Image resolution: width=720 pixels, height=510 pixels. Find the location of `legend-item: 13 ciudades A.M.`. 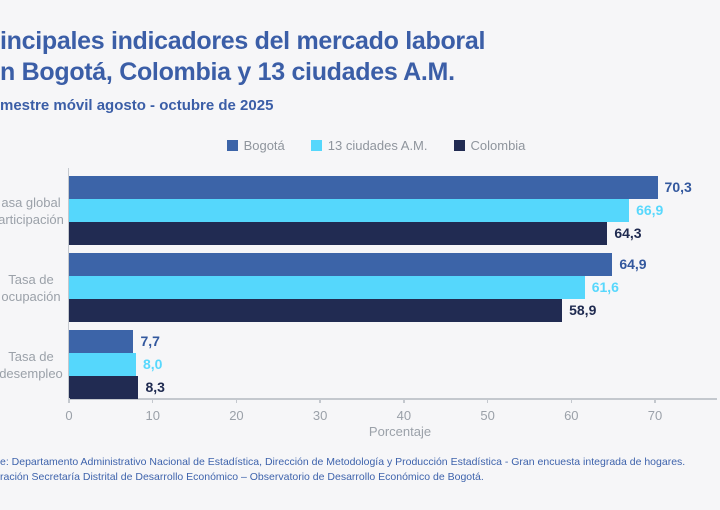

legend-item: 13 ciudades A.M. is located at coordinates (369, 145).